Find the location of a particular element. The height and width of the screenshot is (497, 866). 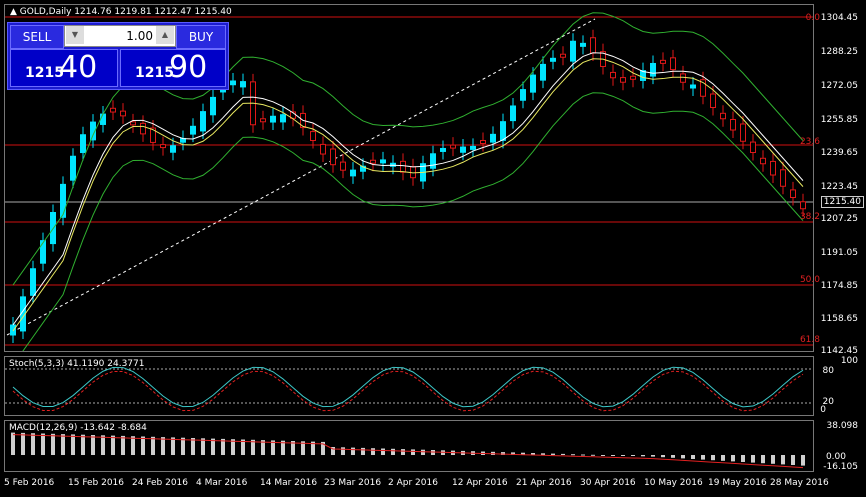

sell-quote: 1215 40 is located at coordinates (64, 68).